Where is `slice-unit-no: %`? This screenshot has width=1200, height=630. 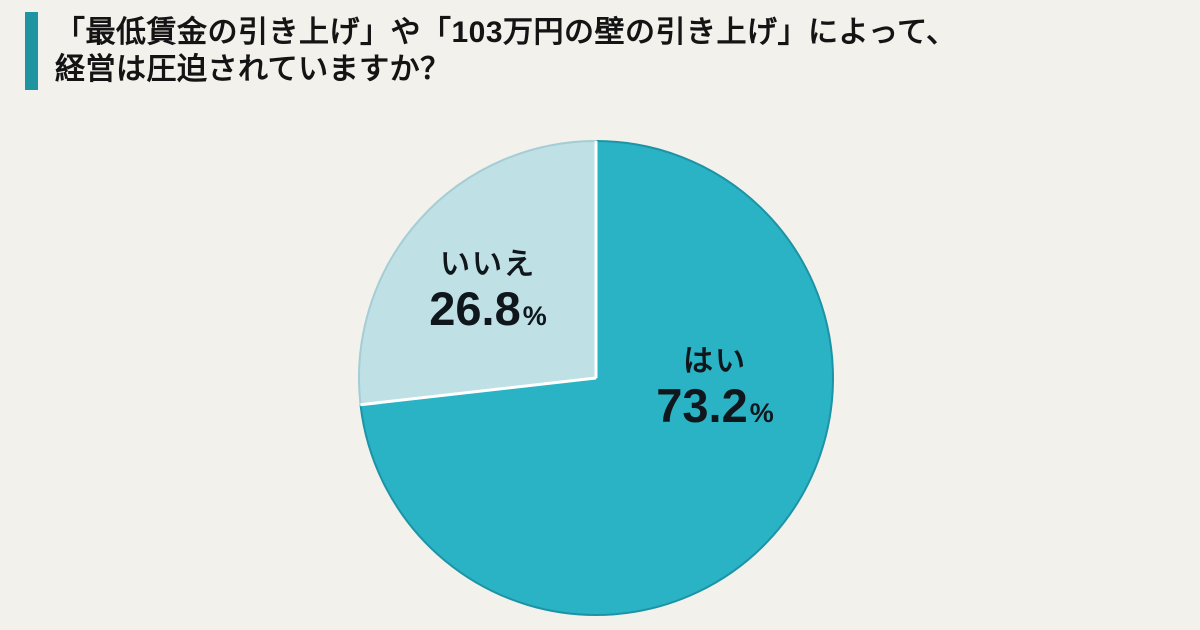 slice-unit-no: % is located at coordinates (534, 316).